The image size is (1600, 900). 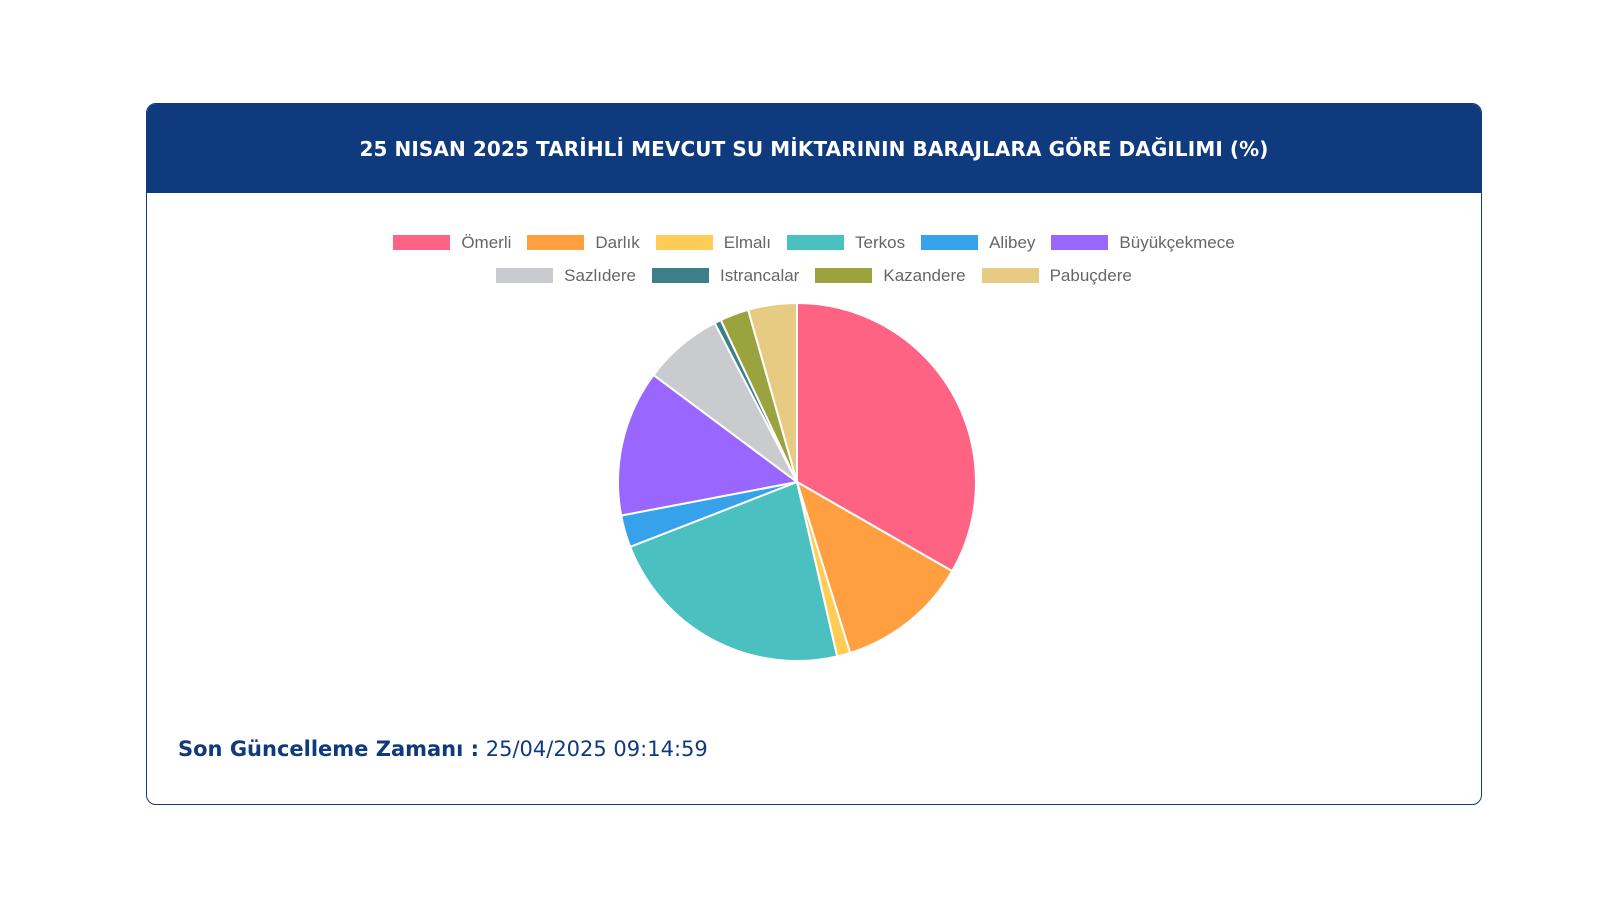 I want to click on legend-item-alibey: Alibey, so click(x=978, y=242).